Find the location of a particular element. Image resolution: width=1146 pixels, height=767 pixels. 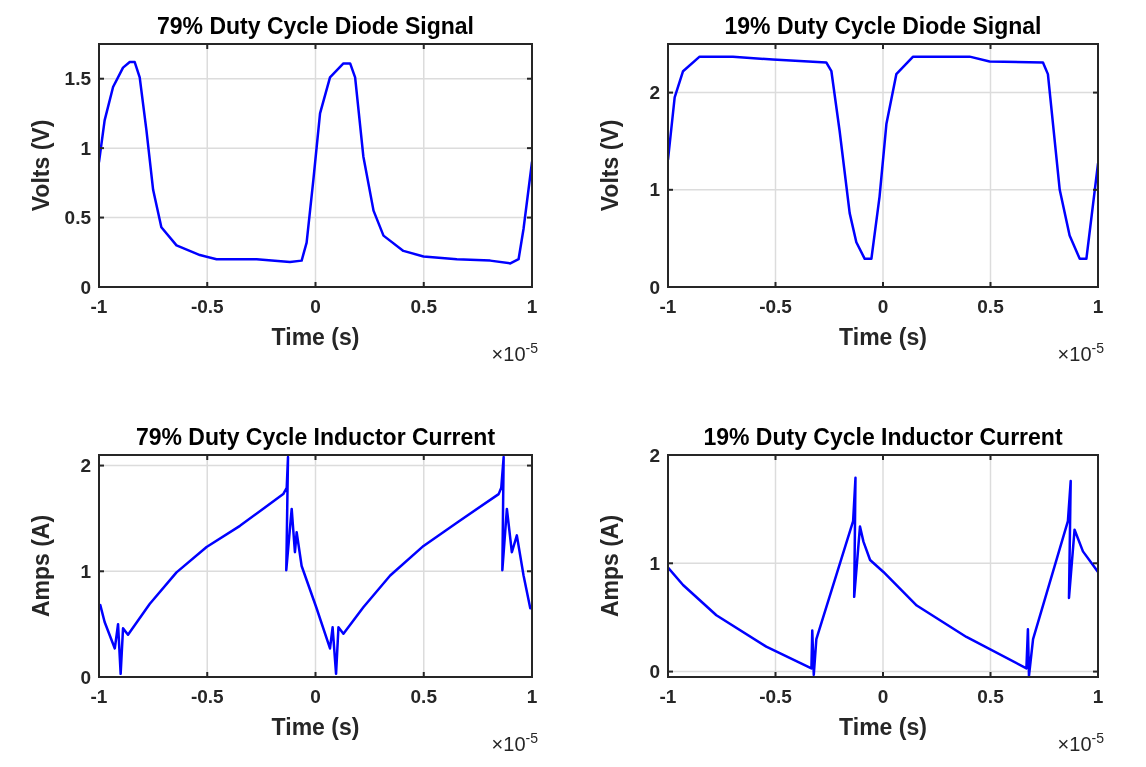

chart-title: 19% Duty Cycle Diode Signal is located at coordinates (883, 26).